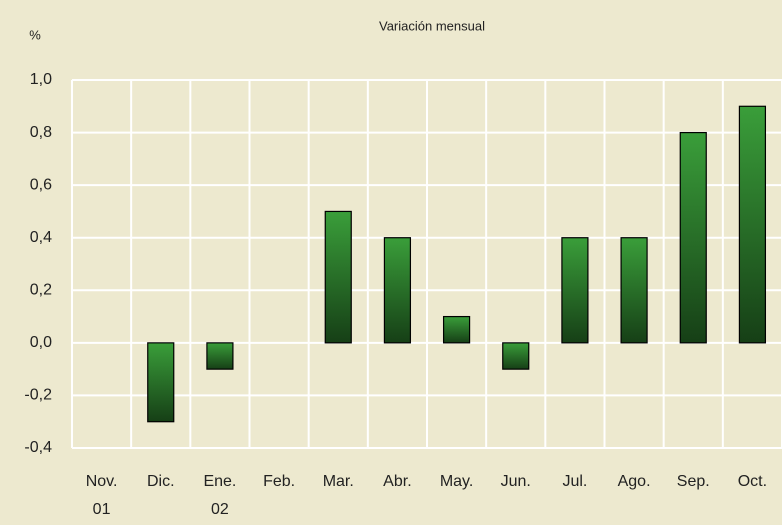  I want to click on x-tick-label: Abr., so click(397, 481).